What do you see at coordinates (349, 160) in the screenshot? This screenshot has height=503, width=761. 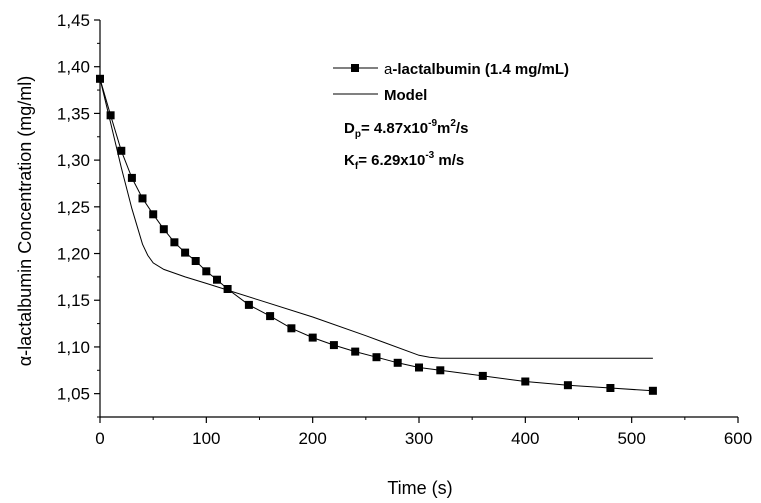 I see `annotation-kf-main: K` at bounding box center [349, 160].